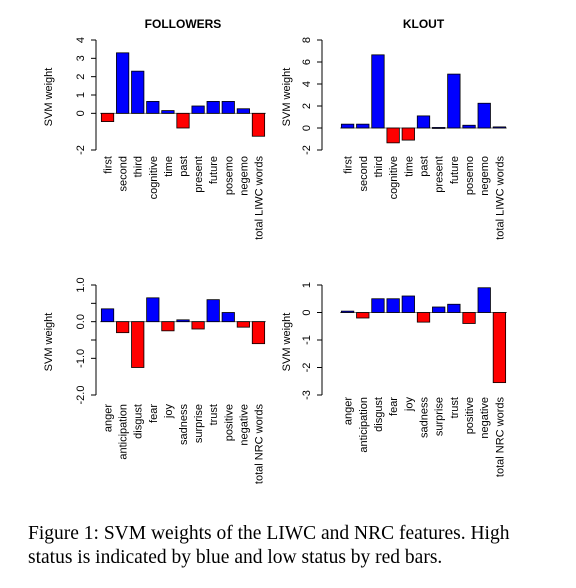 The height and width of the screenshot is (588, 576). I want to click on category-label: present, so click(440, 174).